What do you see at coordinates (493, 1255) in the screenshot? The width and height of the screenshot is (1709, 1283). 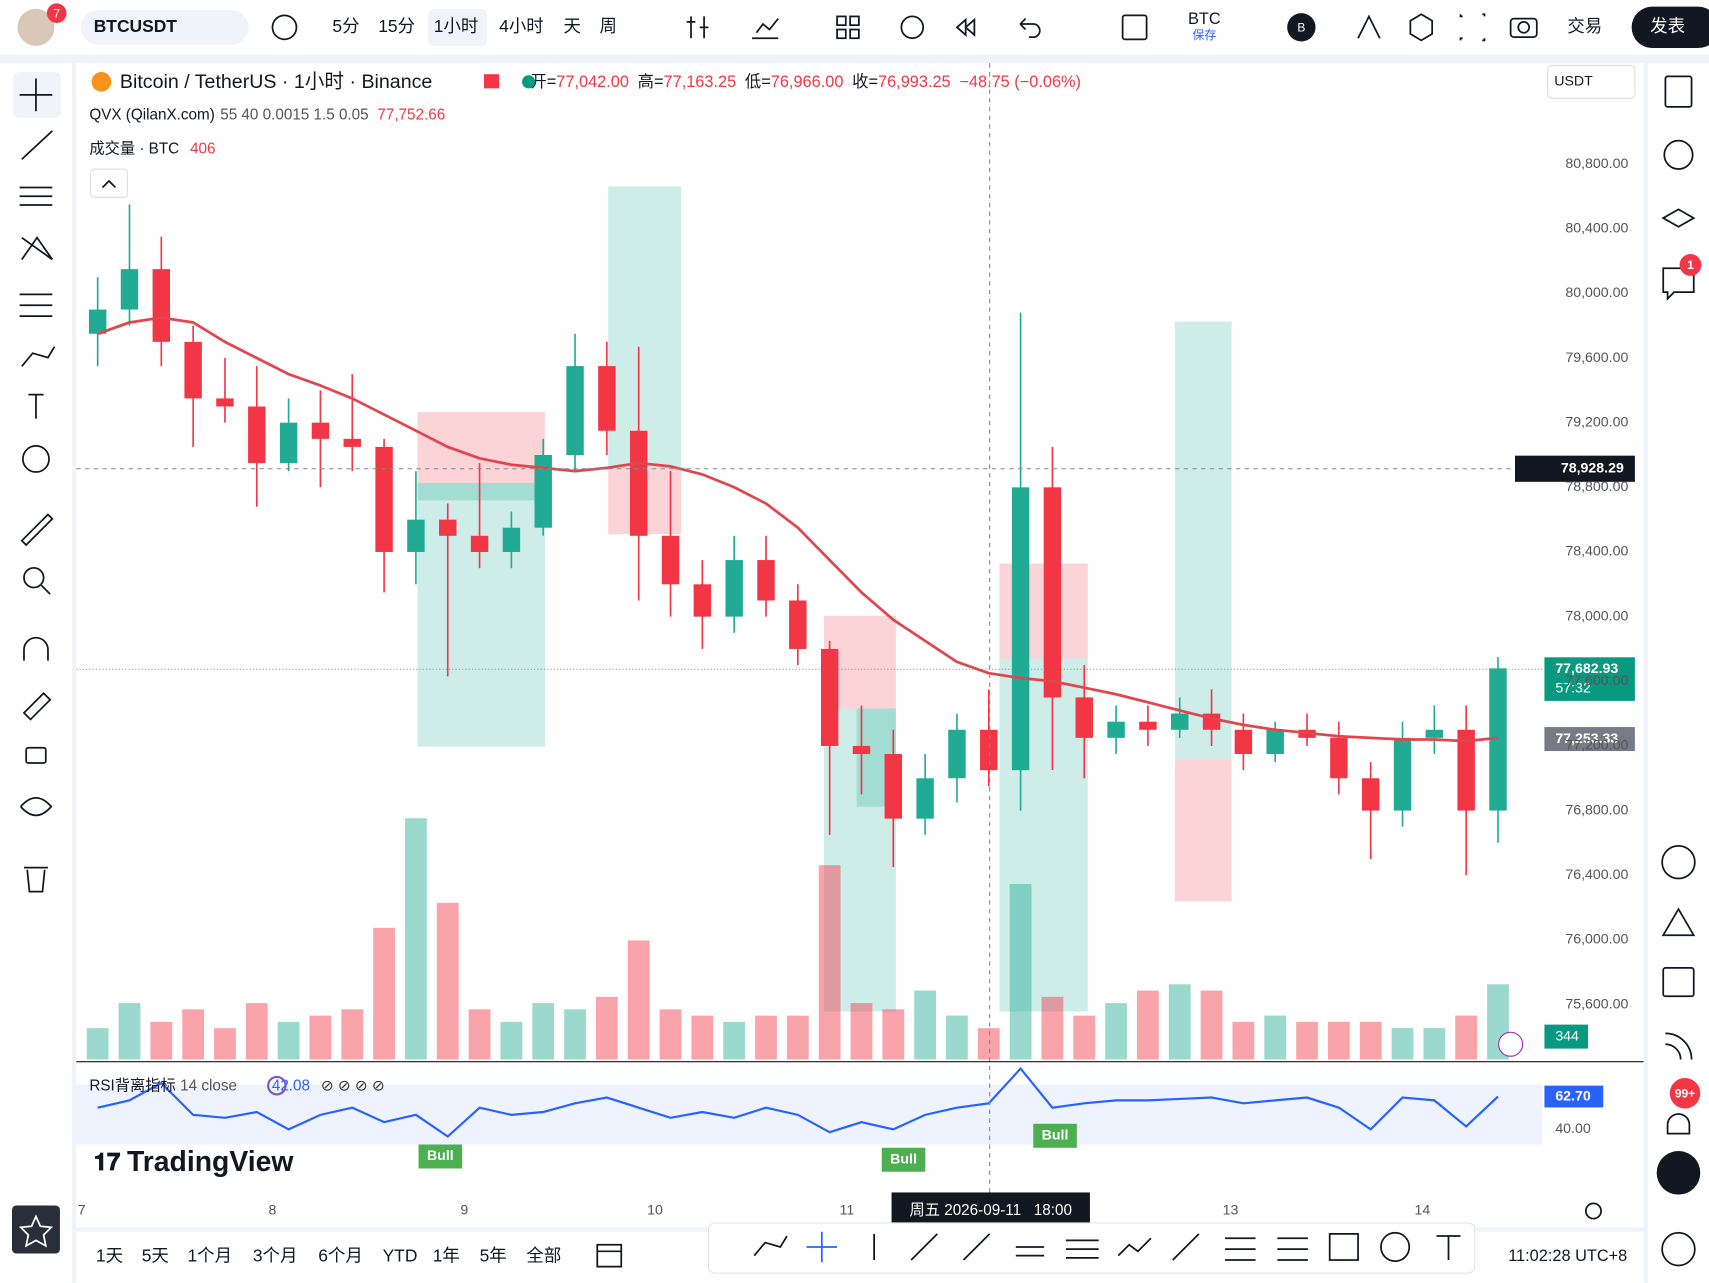 I see `range-button: 5年` at bounding box center [493, 1255].